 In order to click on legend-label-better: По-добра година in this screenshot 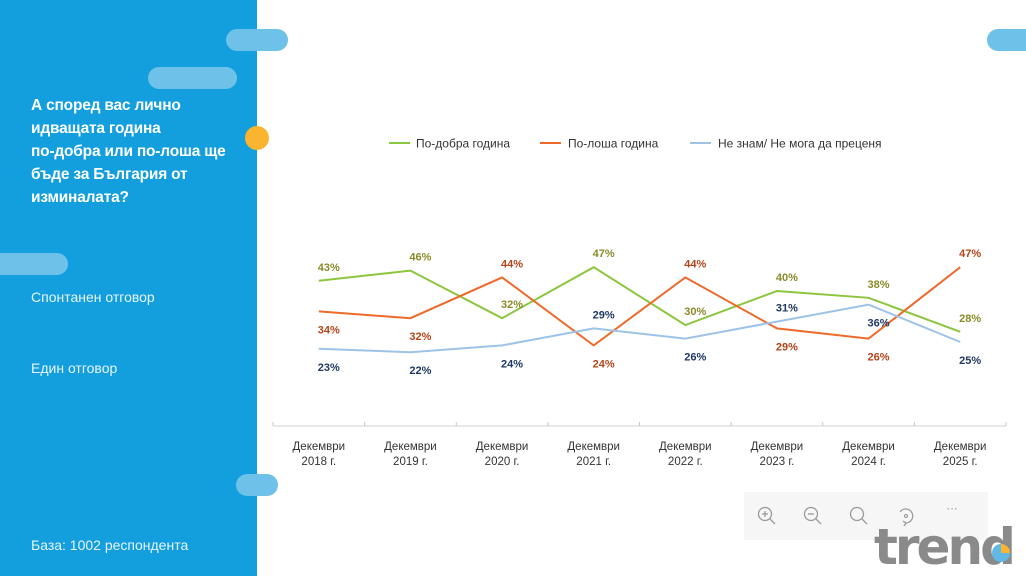, I will do `click(463, 144)`.